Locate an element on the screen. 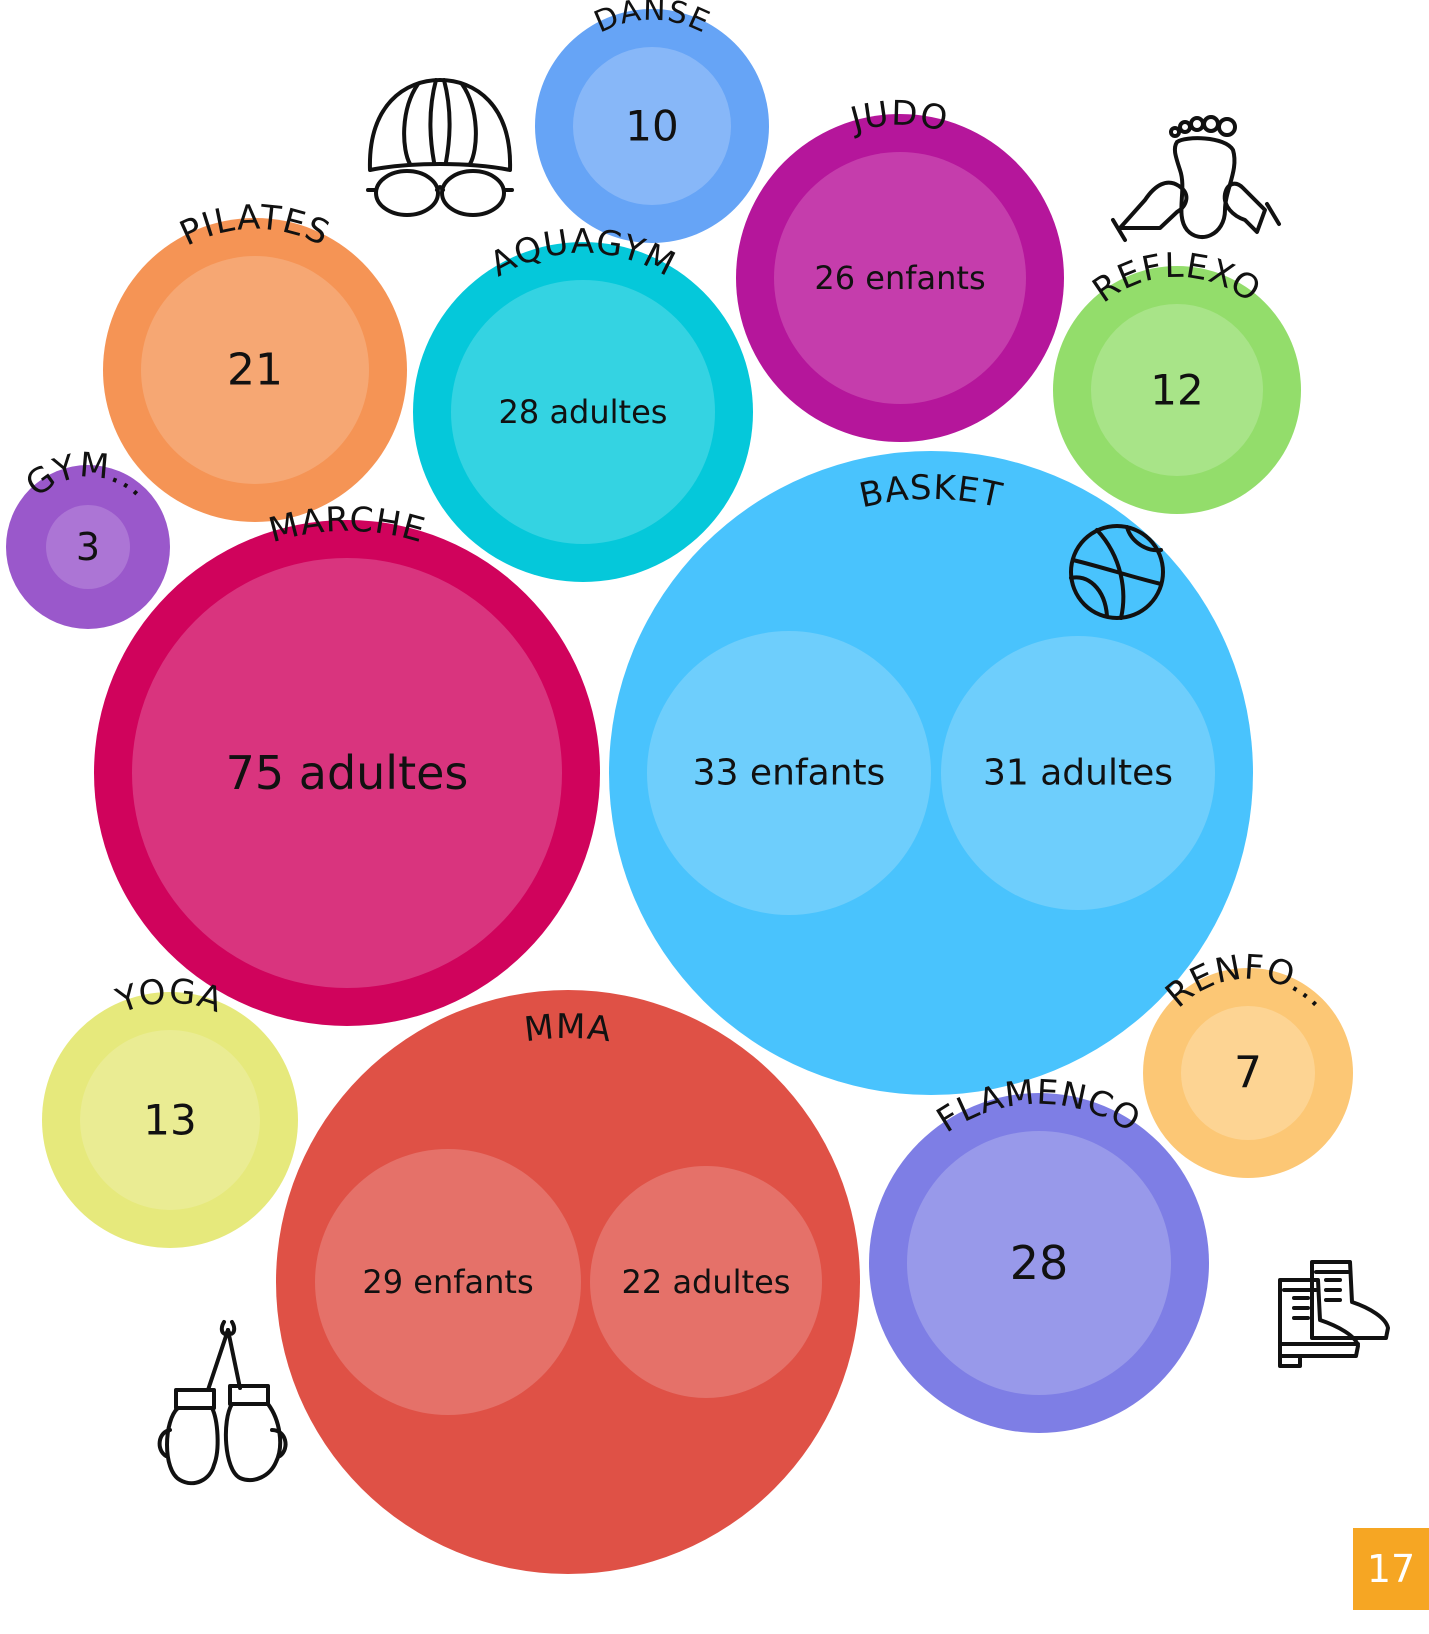 This screenshot has height=1634, width=1429. boxing-gloves-icon is located at coordinates (222, 1403).